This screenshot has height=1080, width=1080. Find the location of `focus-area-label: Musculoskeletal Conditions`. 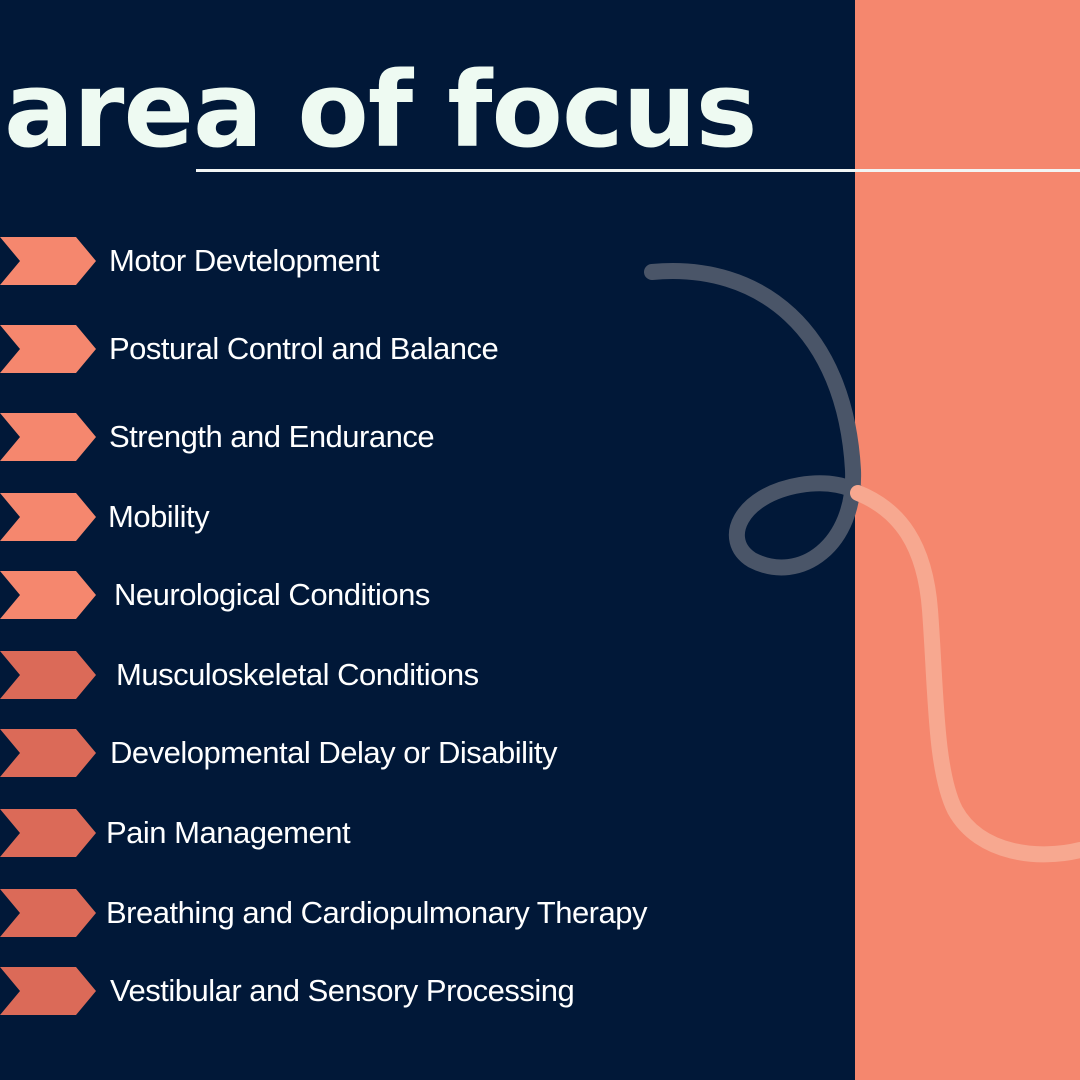

focus-area-label: Musculoskeletal Conditions is located at coordinates (297, 674).